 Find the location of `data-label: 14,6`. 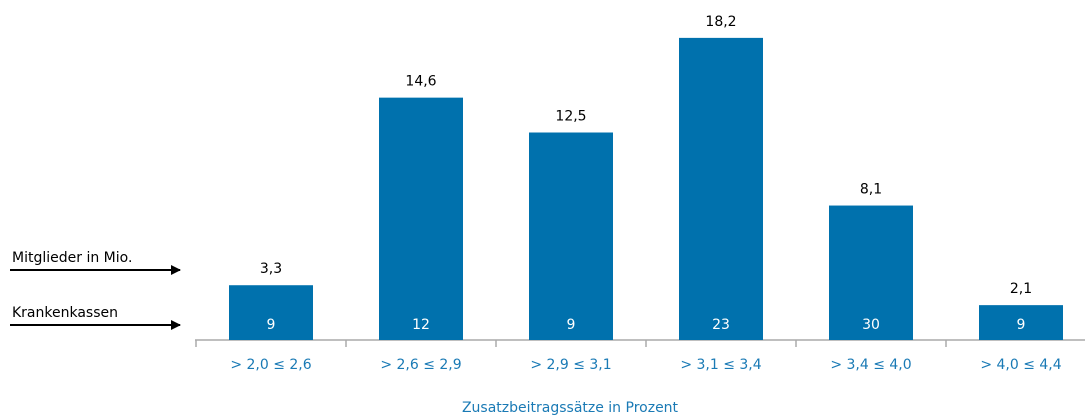

data-label: 14,6 is located at coordinates (420, 82).